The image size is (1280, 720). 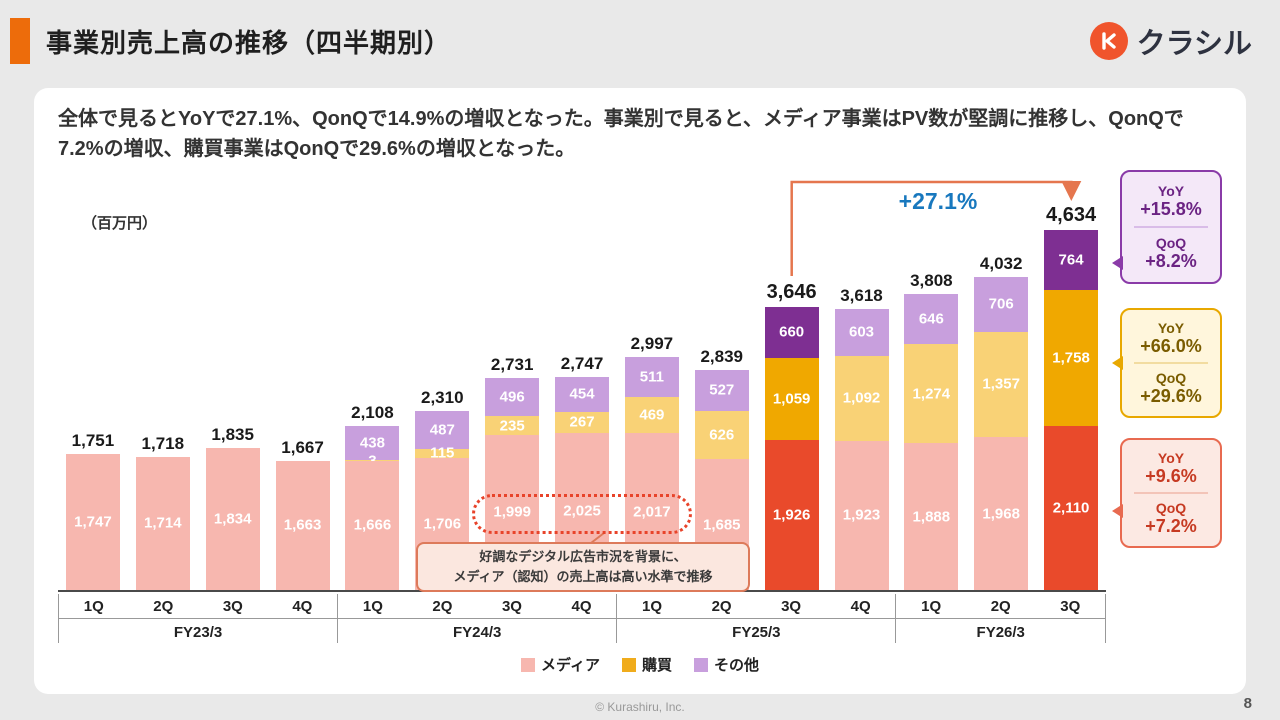 I want to click on segment-sonota: 438, so click(x=372, y=443).